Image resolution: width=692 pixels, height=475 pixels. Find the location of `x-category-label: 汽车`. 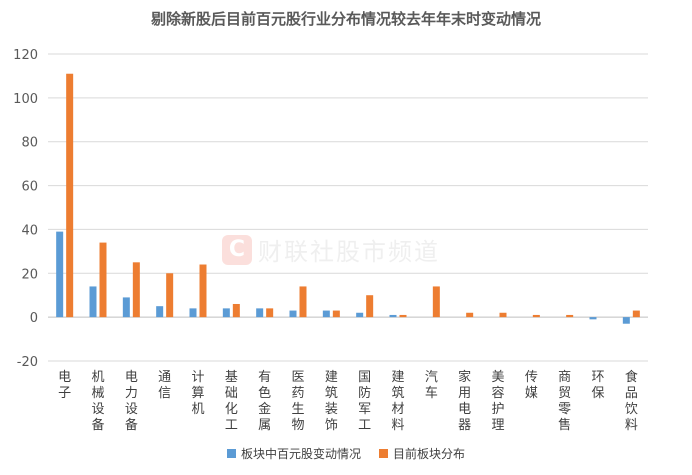

x-category-label: 汽车 is located at coordinates (431, 385).